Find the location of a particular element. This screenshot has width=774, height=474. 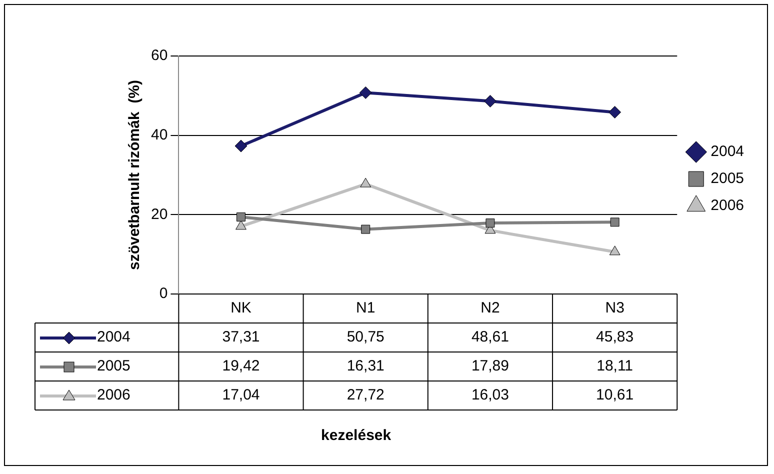

legend-label: 2005 is located at coordinates (727, 179).